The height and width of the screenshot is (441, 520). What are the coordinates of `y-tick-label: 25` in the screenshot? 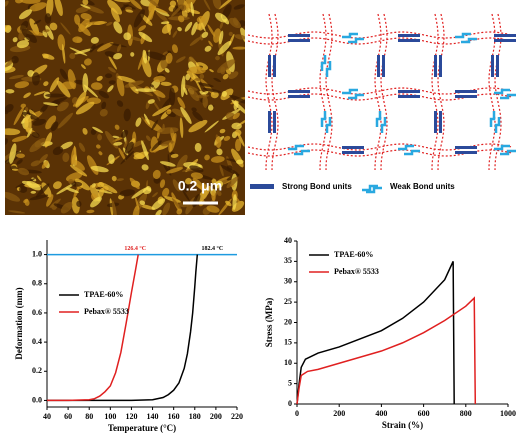 It's located at (288, 301).